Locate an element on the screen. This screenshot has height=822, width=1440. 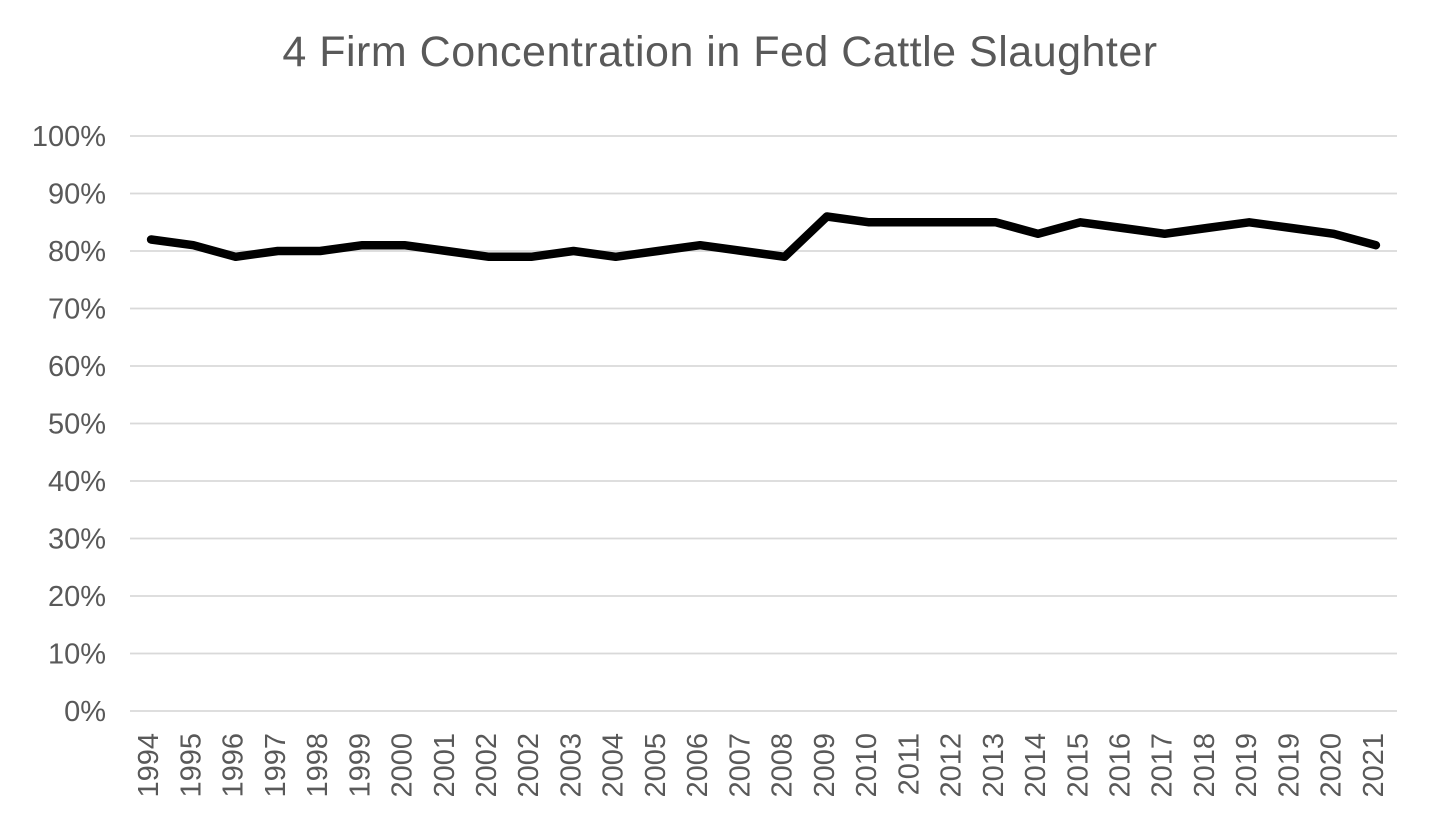
x-axis-tick-label: 2004 is located at coordinates (614, 765).